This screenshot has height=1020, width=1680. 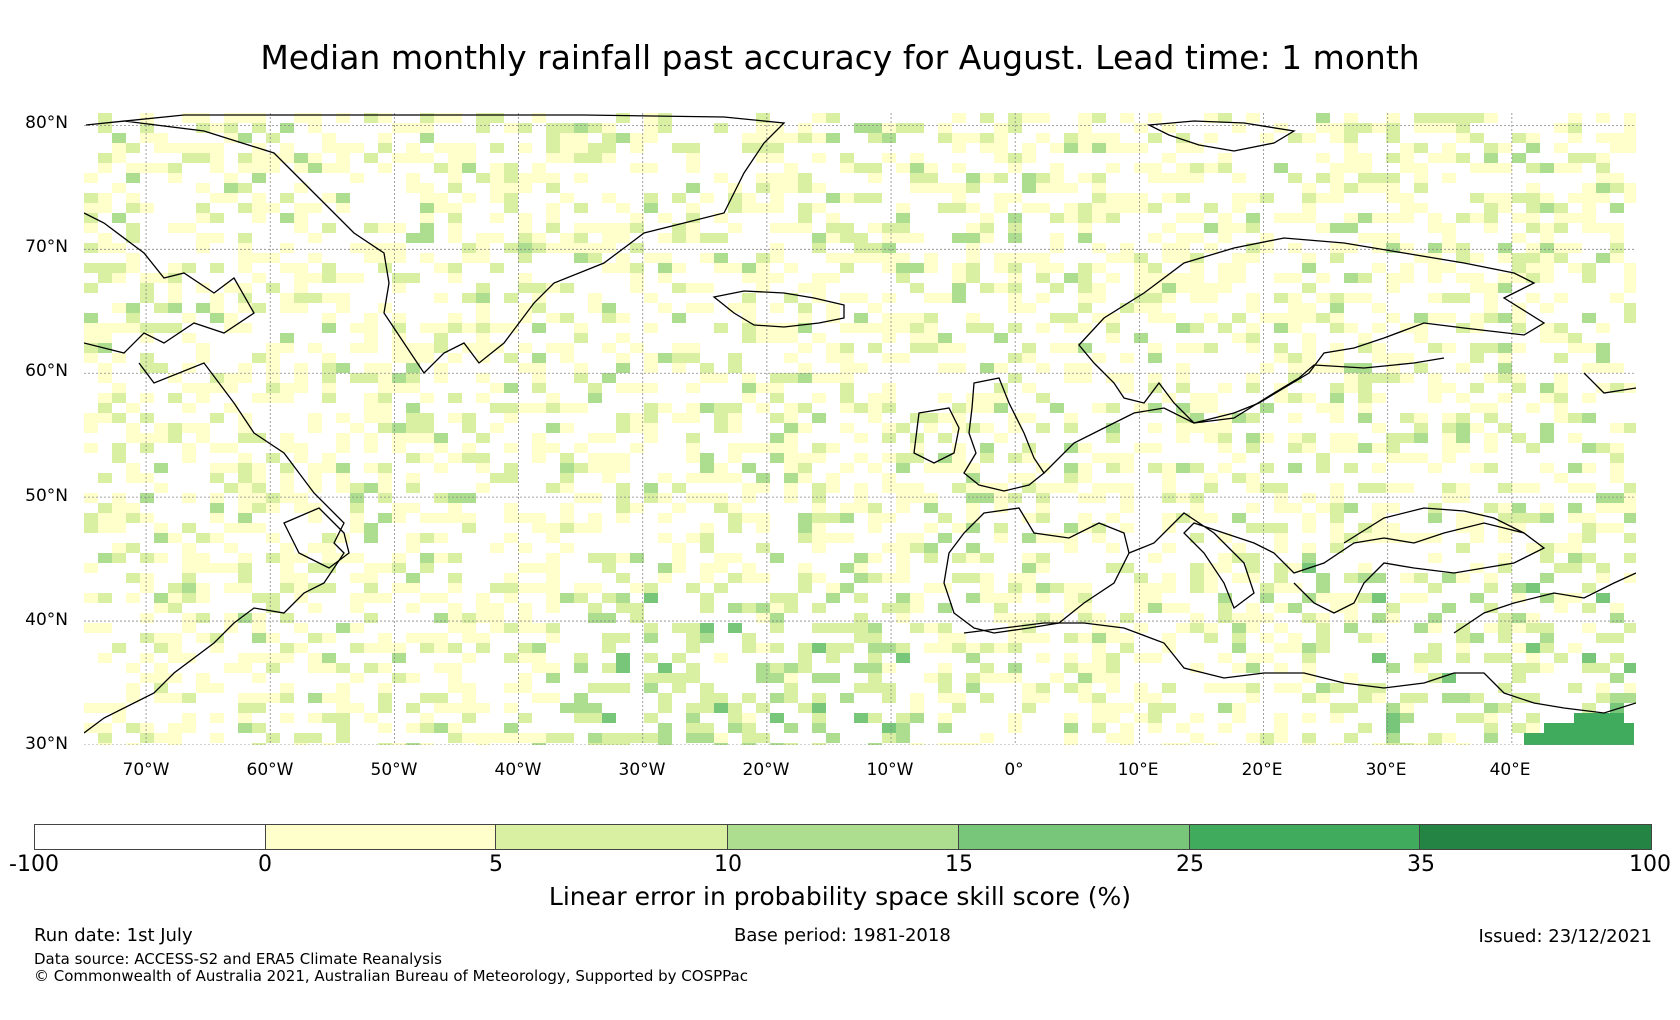 I want to click on europe-north-coastline, so click(x=1119, y=440).